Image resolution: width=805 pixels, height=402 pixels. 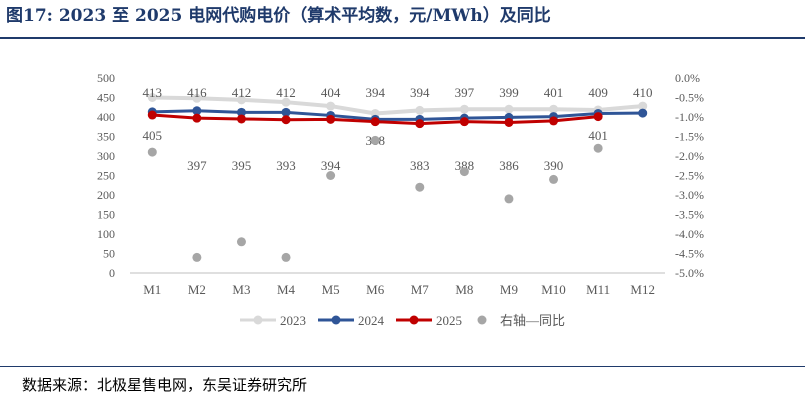 What do you see at coordinates (402, 38) in the screenshot?
I see `title-divider` at bounding box center [402, 38].